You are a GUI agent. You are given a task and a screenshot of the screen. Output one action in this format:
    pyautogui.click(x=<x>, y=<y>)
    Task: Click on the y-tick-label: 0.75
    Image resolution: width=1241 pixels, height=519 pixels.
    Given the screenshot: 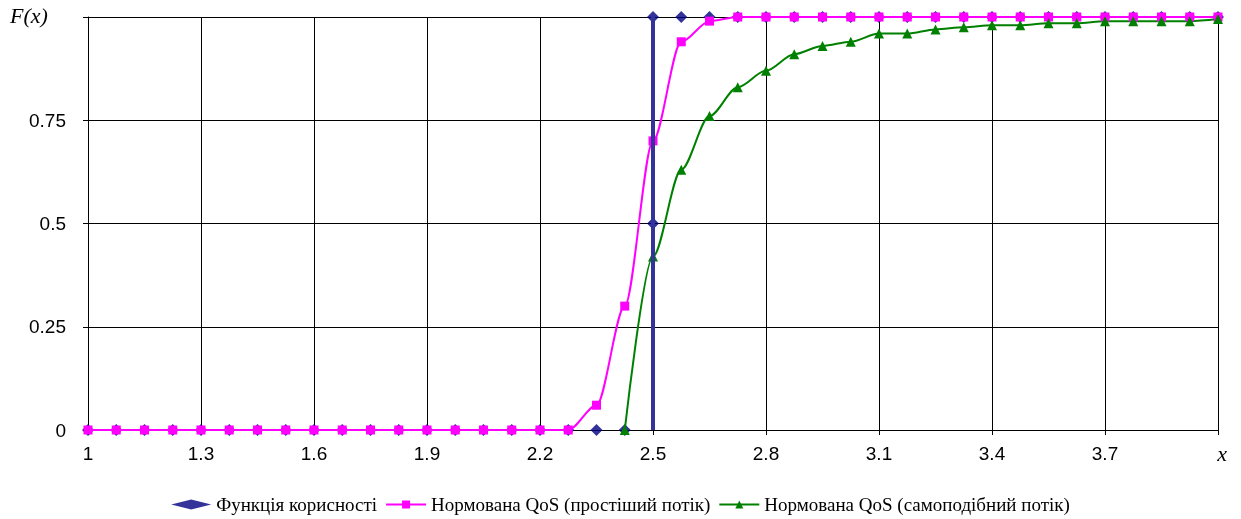 What is the action you would take?
    pyautogui.click(x=47, y=120)
    